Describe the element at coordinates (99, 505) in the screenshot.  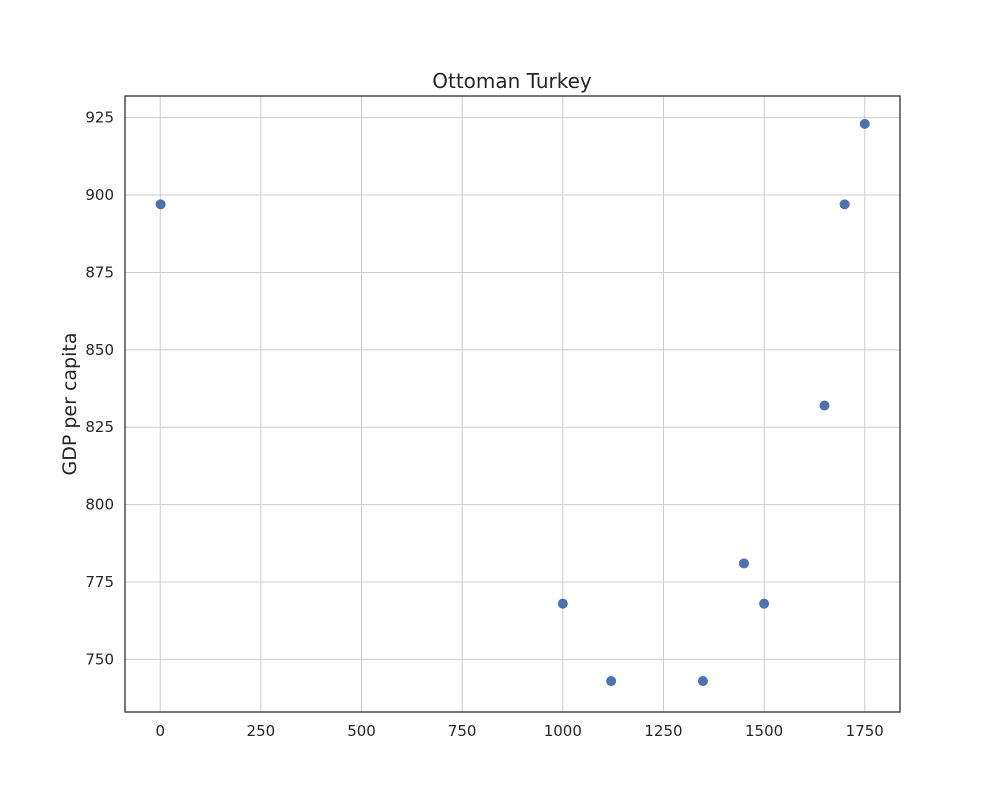
I see `y-tick-label: 800` at that location.